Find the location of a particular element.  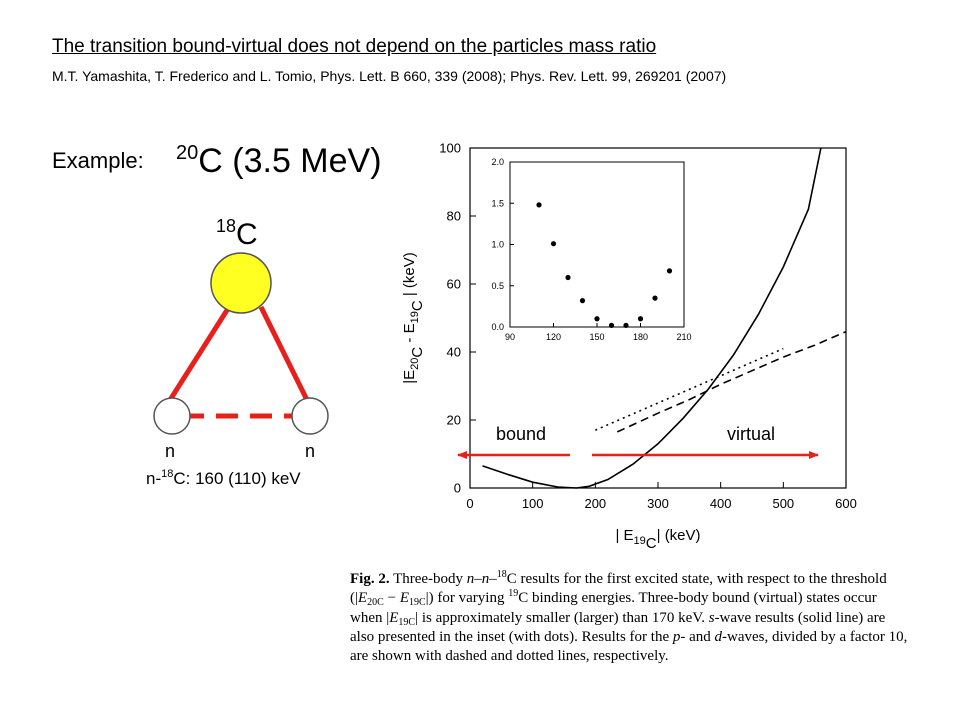

bound-label: bound is located at coordinates (521, 434).